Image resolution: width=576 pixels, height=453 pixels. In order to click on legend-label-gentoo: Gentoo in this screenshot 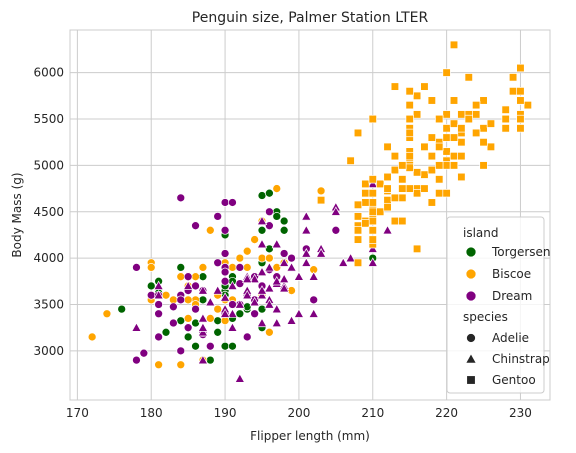, I will do `click(514, 380)`.